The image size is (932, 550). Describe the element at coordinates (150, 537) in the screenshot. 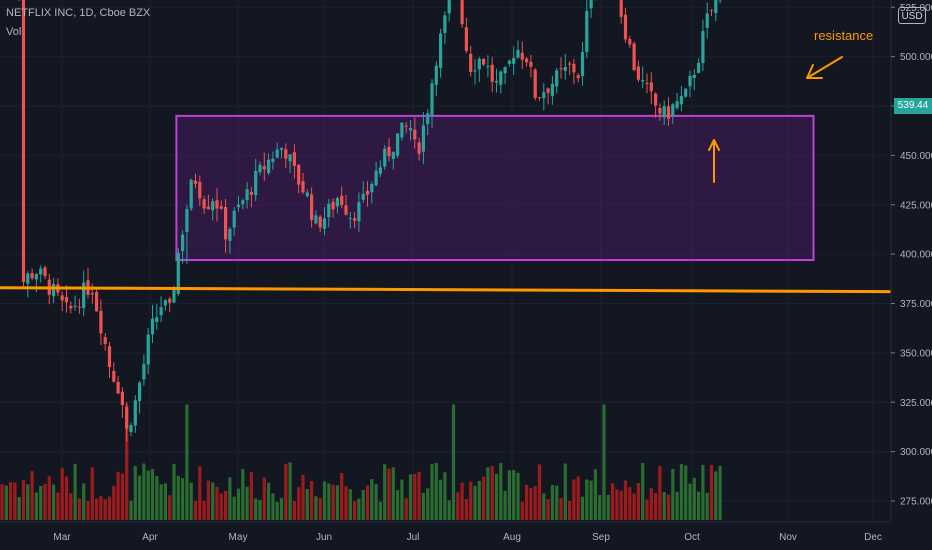

I see `x-tick-label: Apr` at that location.